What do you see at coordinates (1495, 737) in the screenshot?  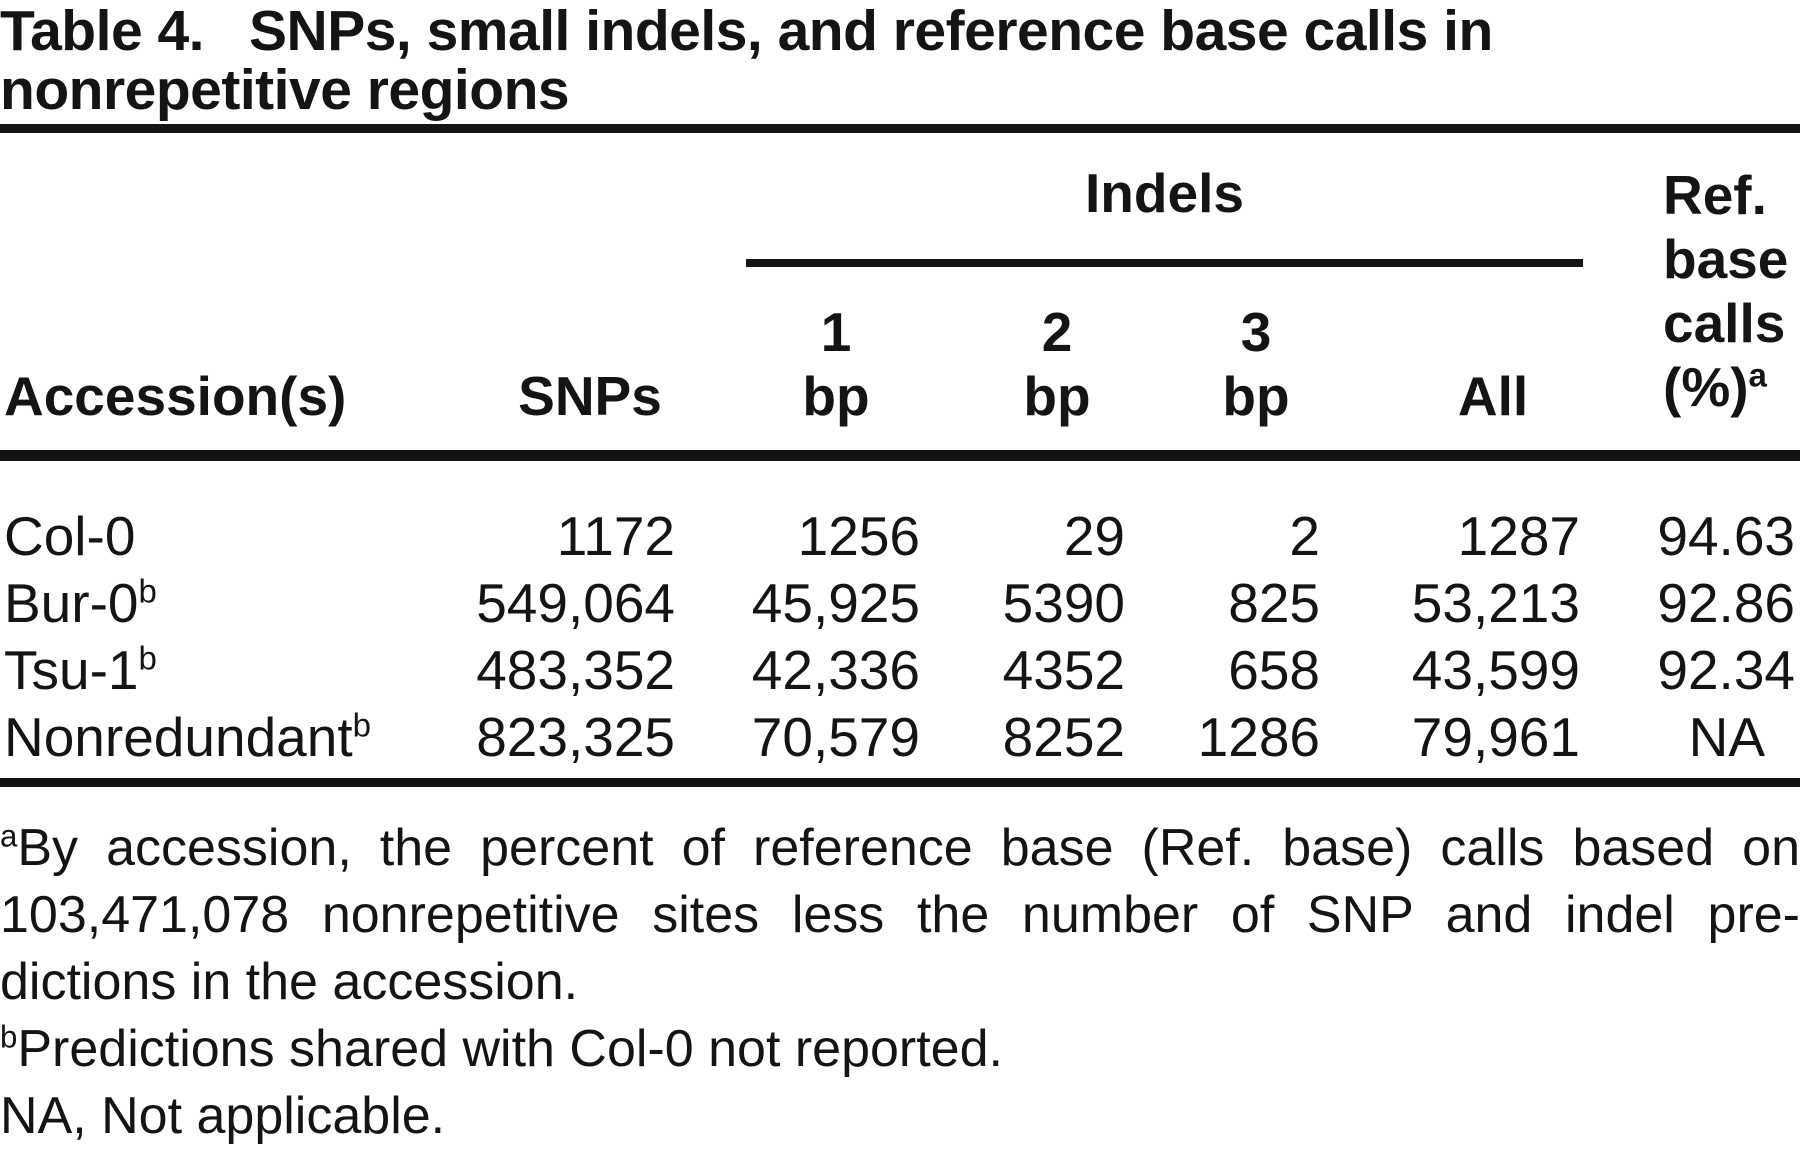 I see `cell-all: 79,961` at bounding box center [1495, 737].